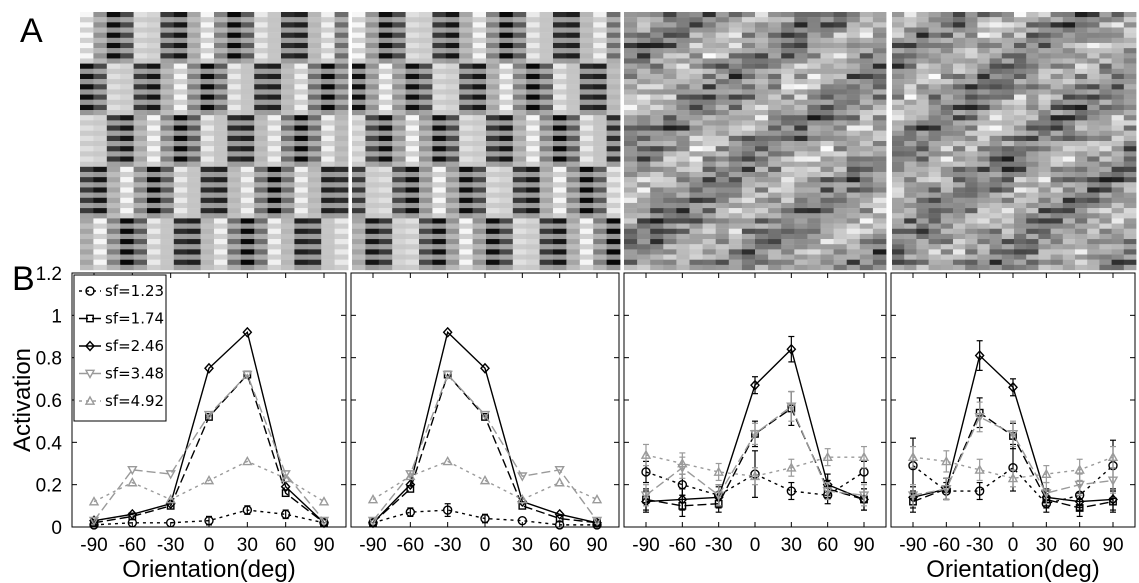  What do you see at coordinates (1112, 545) in the screenshot?
I see `x-tick-label: 90` at bounding box center [1112, 545].